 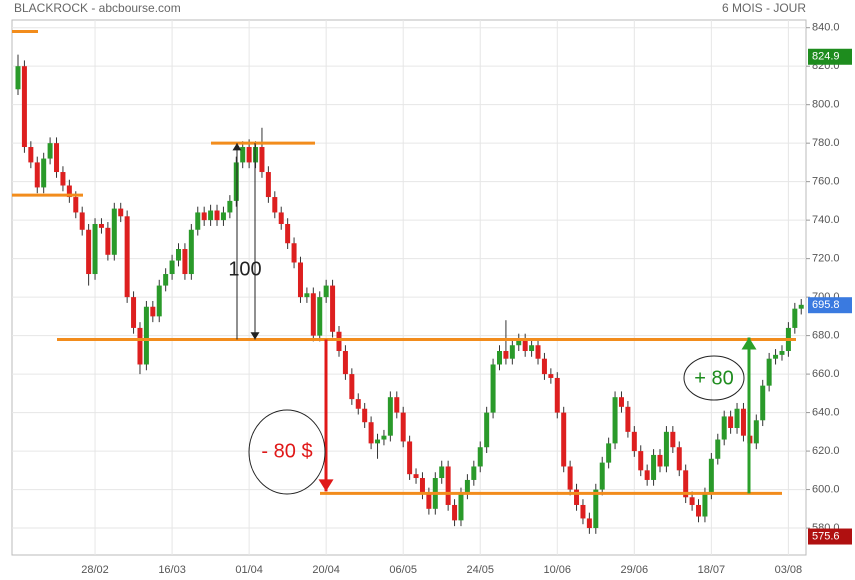 I want to click on y-tick-label: 640.0, so click(x=826, y=412).